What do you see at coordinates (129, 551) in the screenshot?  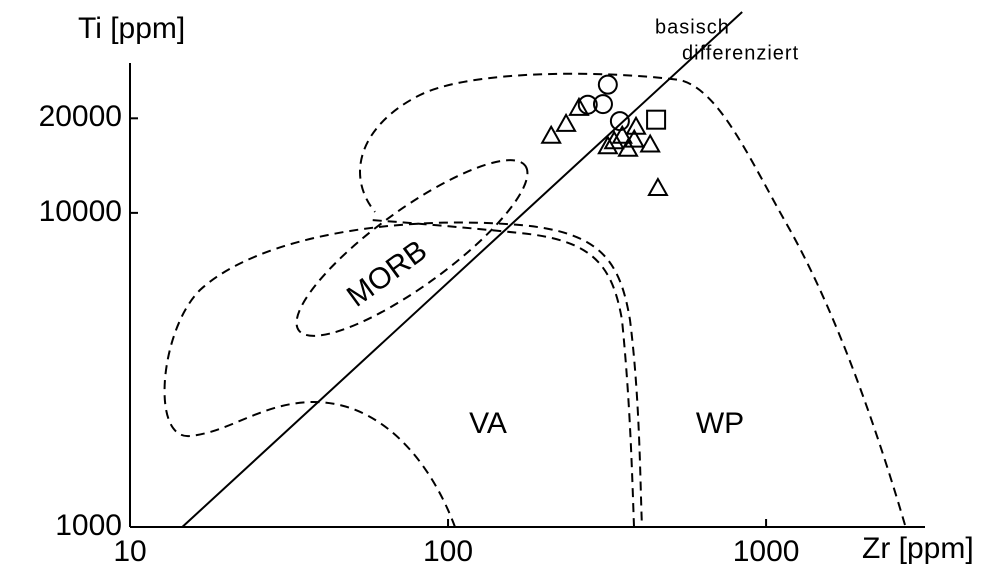 I see `x-tick-label: 10` at bounding box center [129, 551].